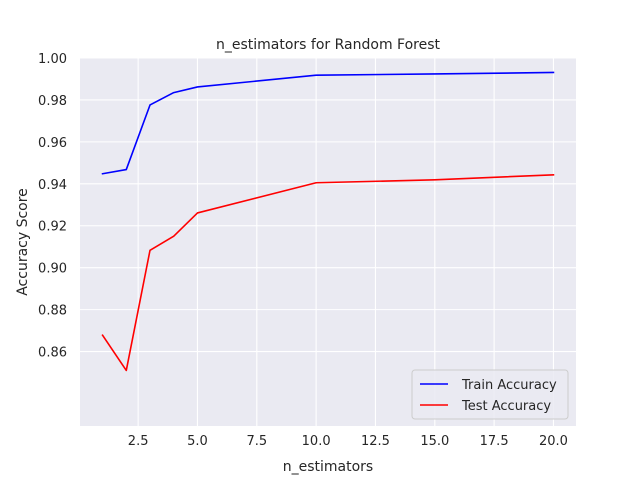 This screenshot has height=484, width=640. Describe the element at coordinates (434, 441) in the screenshot. I see `x-tick-label: 15.0` at that location.